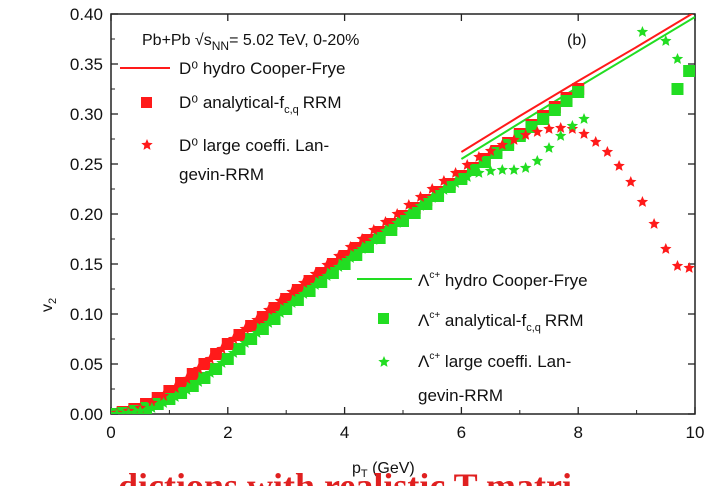 Image resolution: width=711 pixels, height=486 pixels. I want to click on legend-d0-star-swatch, so click(147, 144).